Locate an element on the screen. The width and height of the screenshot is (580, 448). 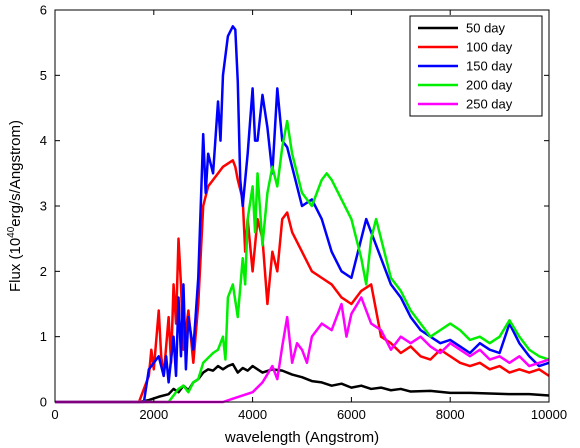
y-tick-label: 6 is located at coordinates (43, 10).